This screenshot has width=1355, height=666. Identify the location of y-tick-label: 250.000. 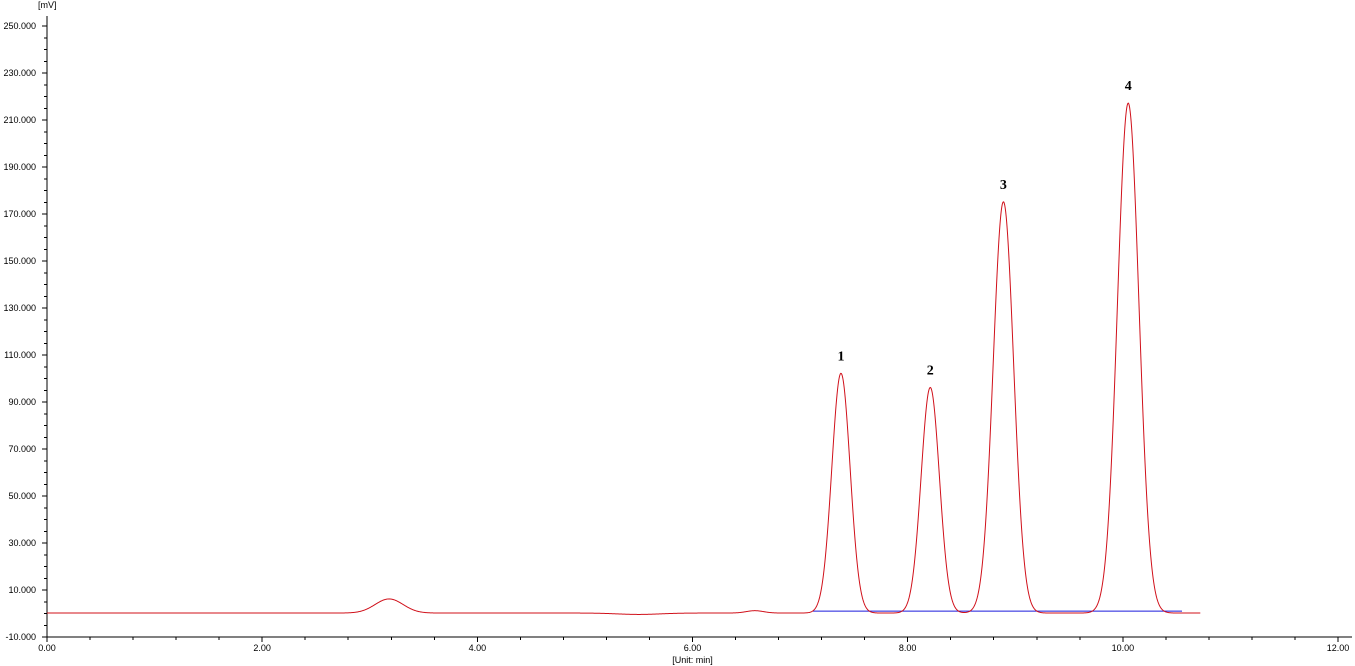
(19, 26).